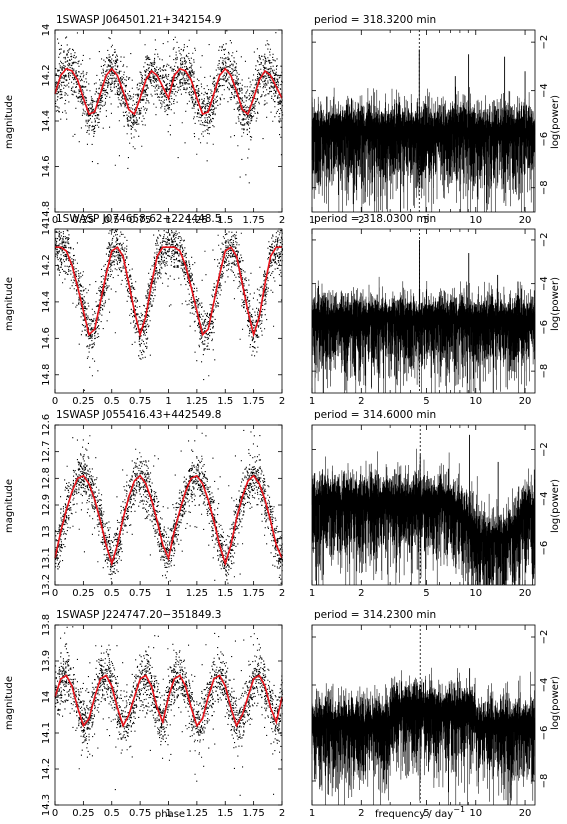 The image size is (567, 824). Describe the element at coordinates (437, 669) in the screenshot. I see `periodogram-panel-4: period = 314.2300 min log(power)` at that location.